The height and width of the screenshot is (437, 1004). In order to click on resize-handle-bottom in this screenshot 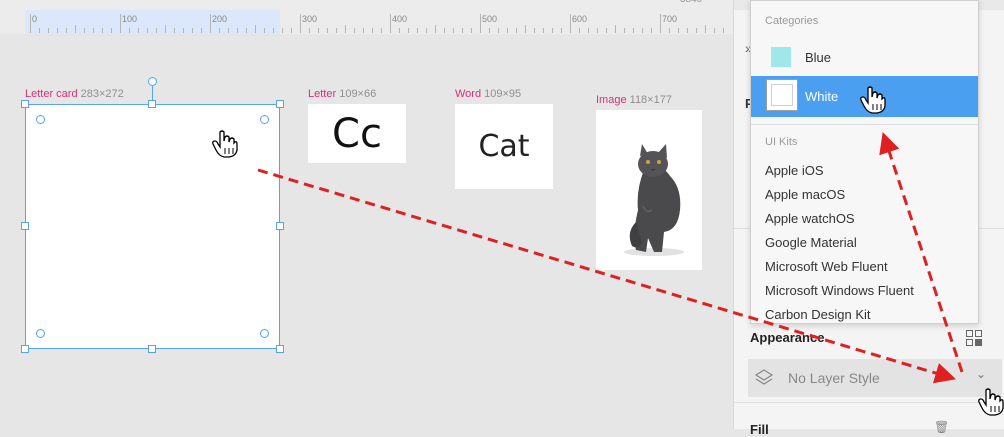, I will do `click(152, 349)`.